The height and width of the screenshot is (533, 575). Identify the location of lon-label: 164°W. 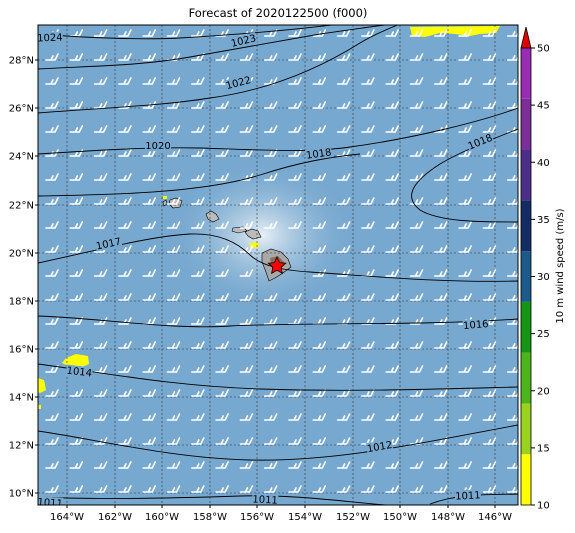
(67, 517).